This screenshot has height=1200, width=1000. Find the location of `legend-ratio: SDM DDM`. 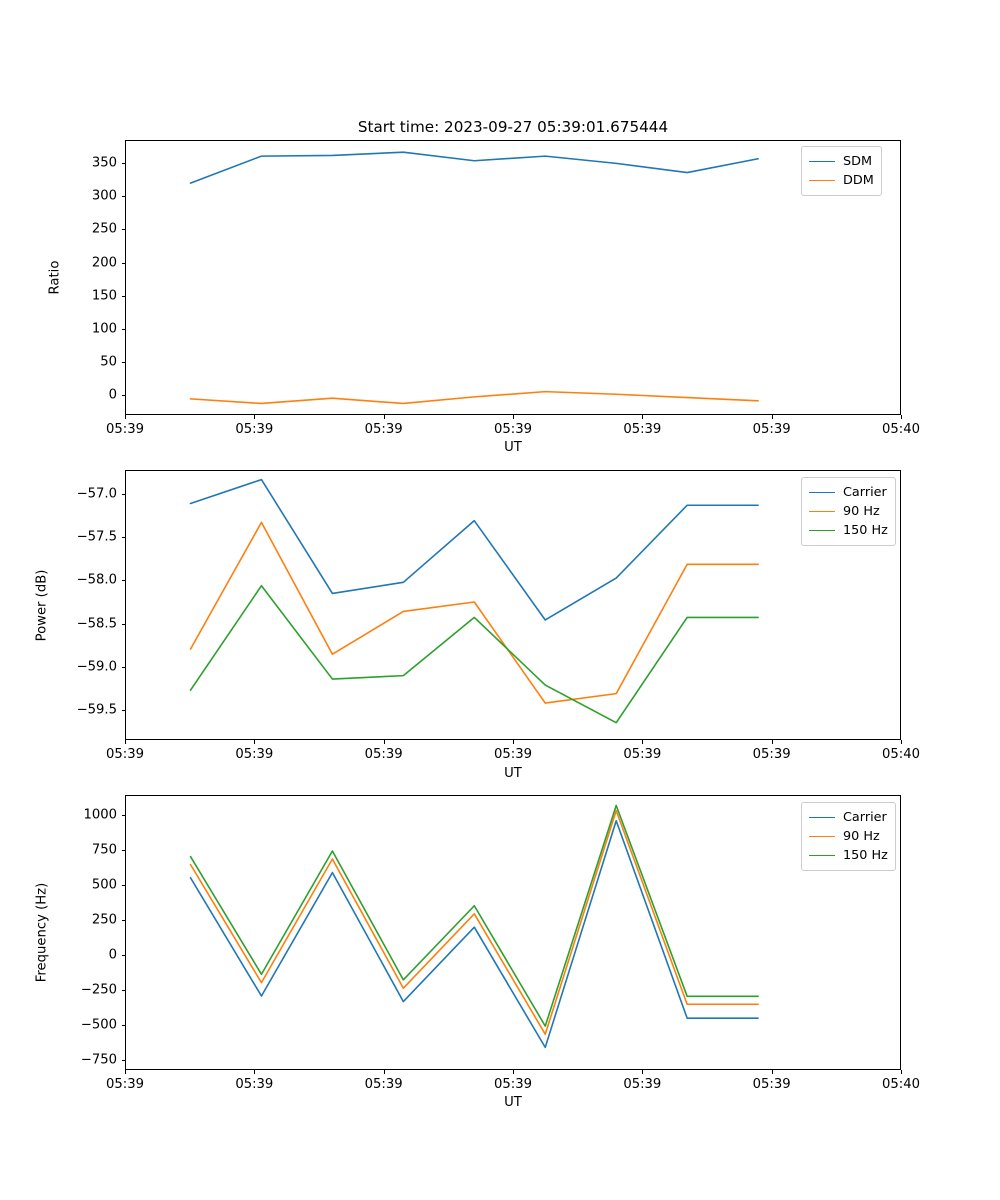

legend-ratio: SDM DDM is located at coordinates (841, 171).